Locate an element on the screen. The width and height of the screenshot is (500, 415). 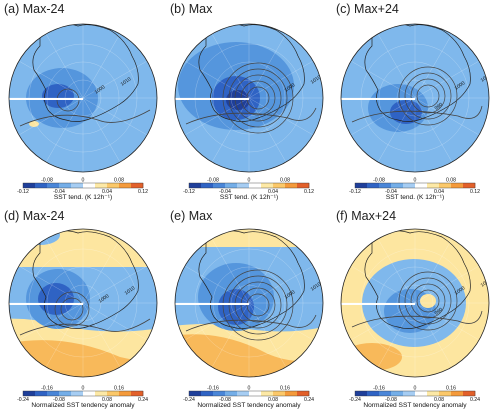
polar-map: 1000 1010 990 -0.16 0 0.16 -0.24 -0.08 0.08 0.24 is located at coordinates (416, 315).